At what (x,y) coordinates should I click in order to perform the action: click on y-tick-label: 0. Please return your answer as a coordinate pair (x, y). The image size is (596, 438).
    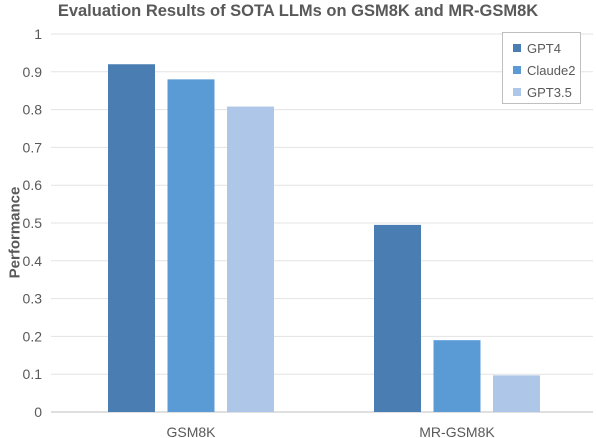
    Looking at the image, I should click on (38, 412).